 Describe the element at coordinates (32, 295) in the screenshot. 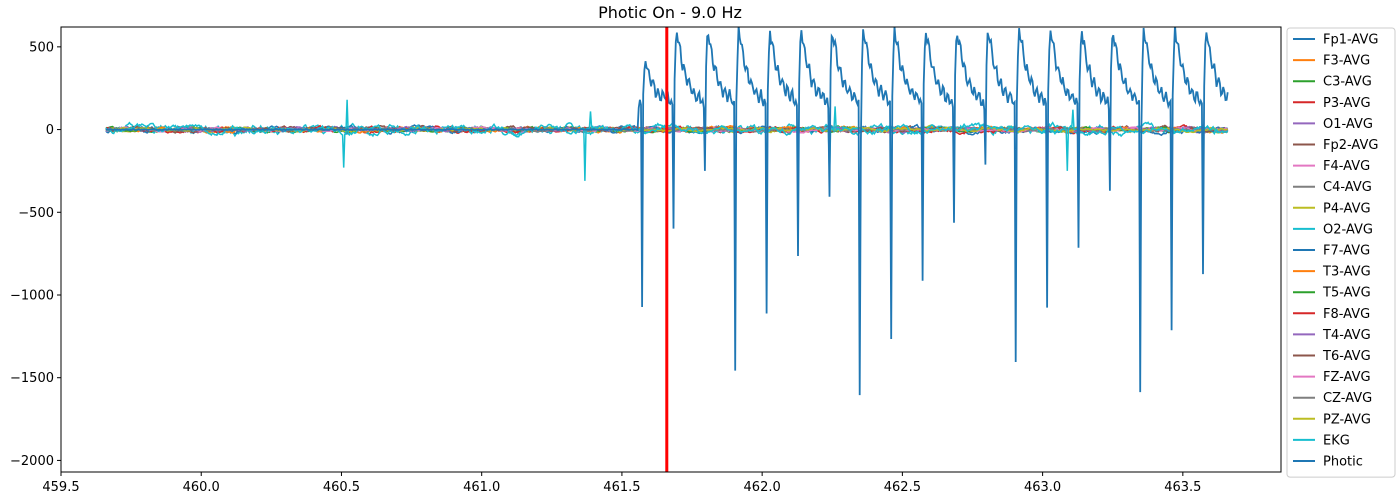

I see `y-tick-label: −1000` at that location.